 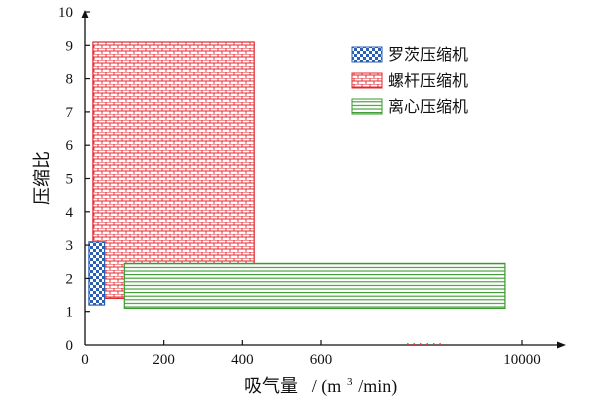 What do you see at coordinates (350, 382) in the screenshot?
I see `x-axis-title-unit-sup: 3` at bounding box center [350, 382].